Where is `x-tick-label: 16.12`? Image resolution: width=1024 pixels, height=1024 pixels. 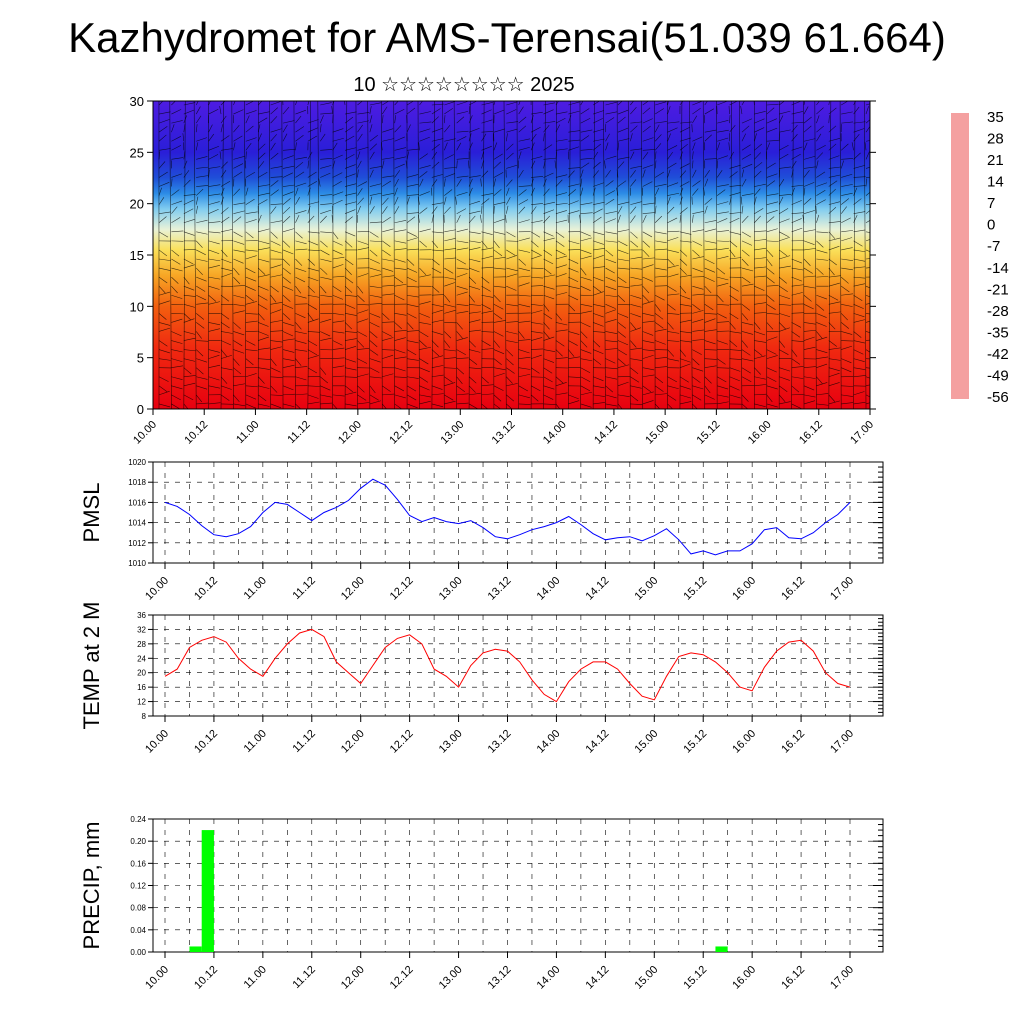
x-tick-label: 16.12 is located at coordinates (793, 978).